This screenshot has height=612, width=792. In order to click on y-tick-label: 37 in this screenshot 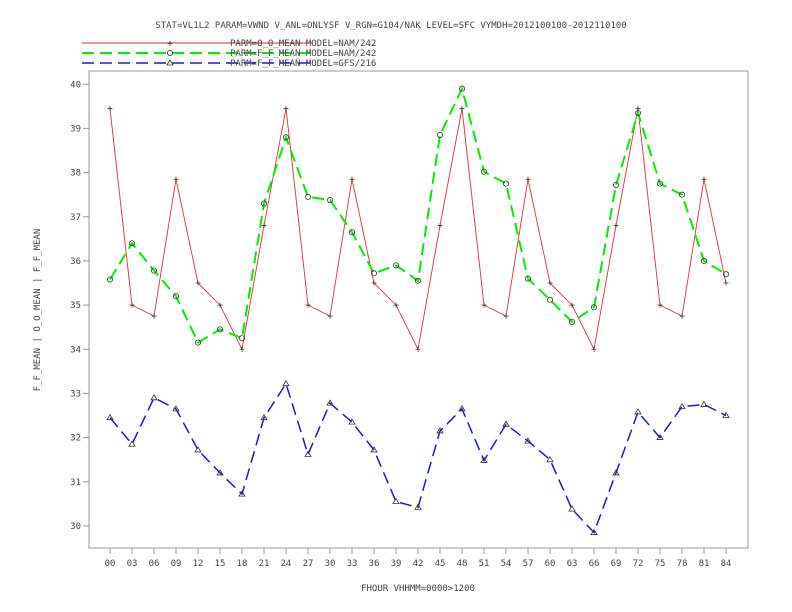, I will do `click(75, 218)`.